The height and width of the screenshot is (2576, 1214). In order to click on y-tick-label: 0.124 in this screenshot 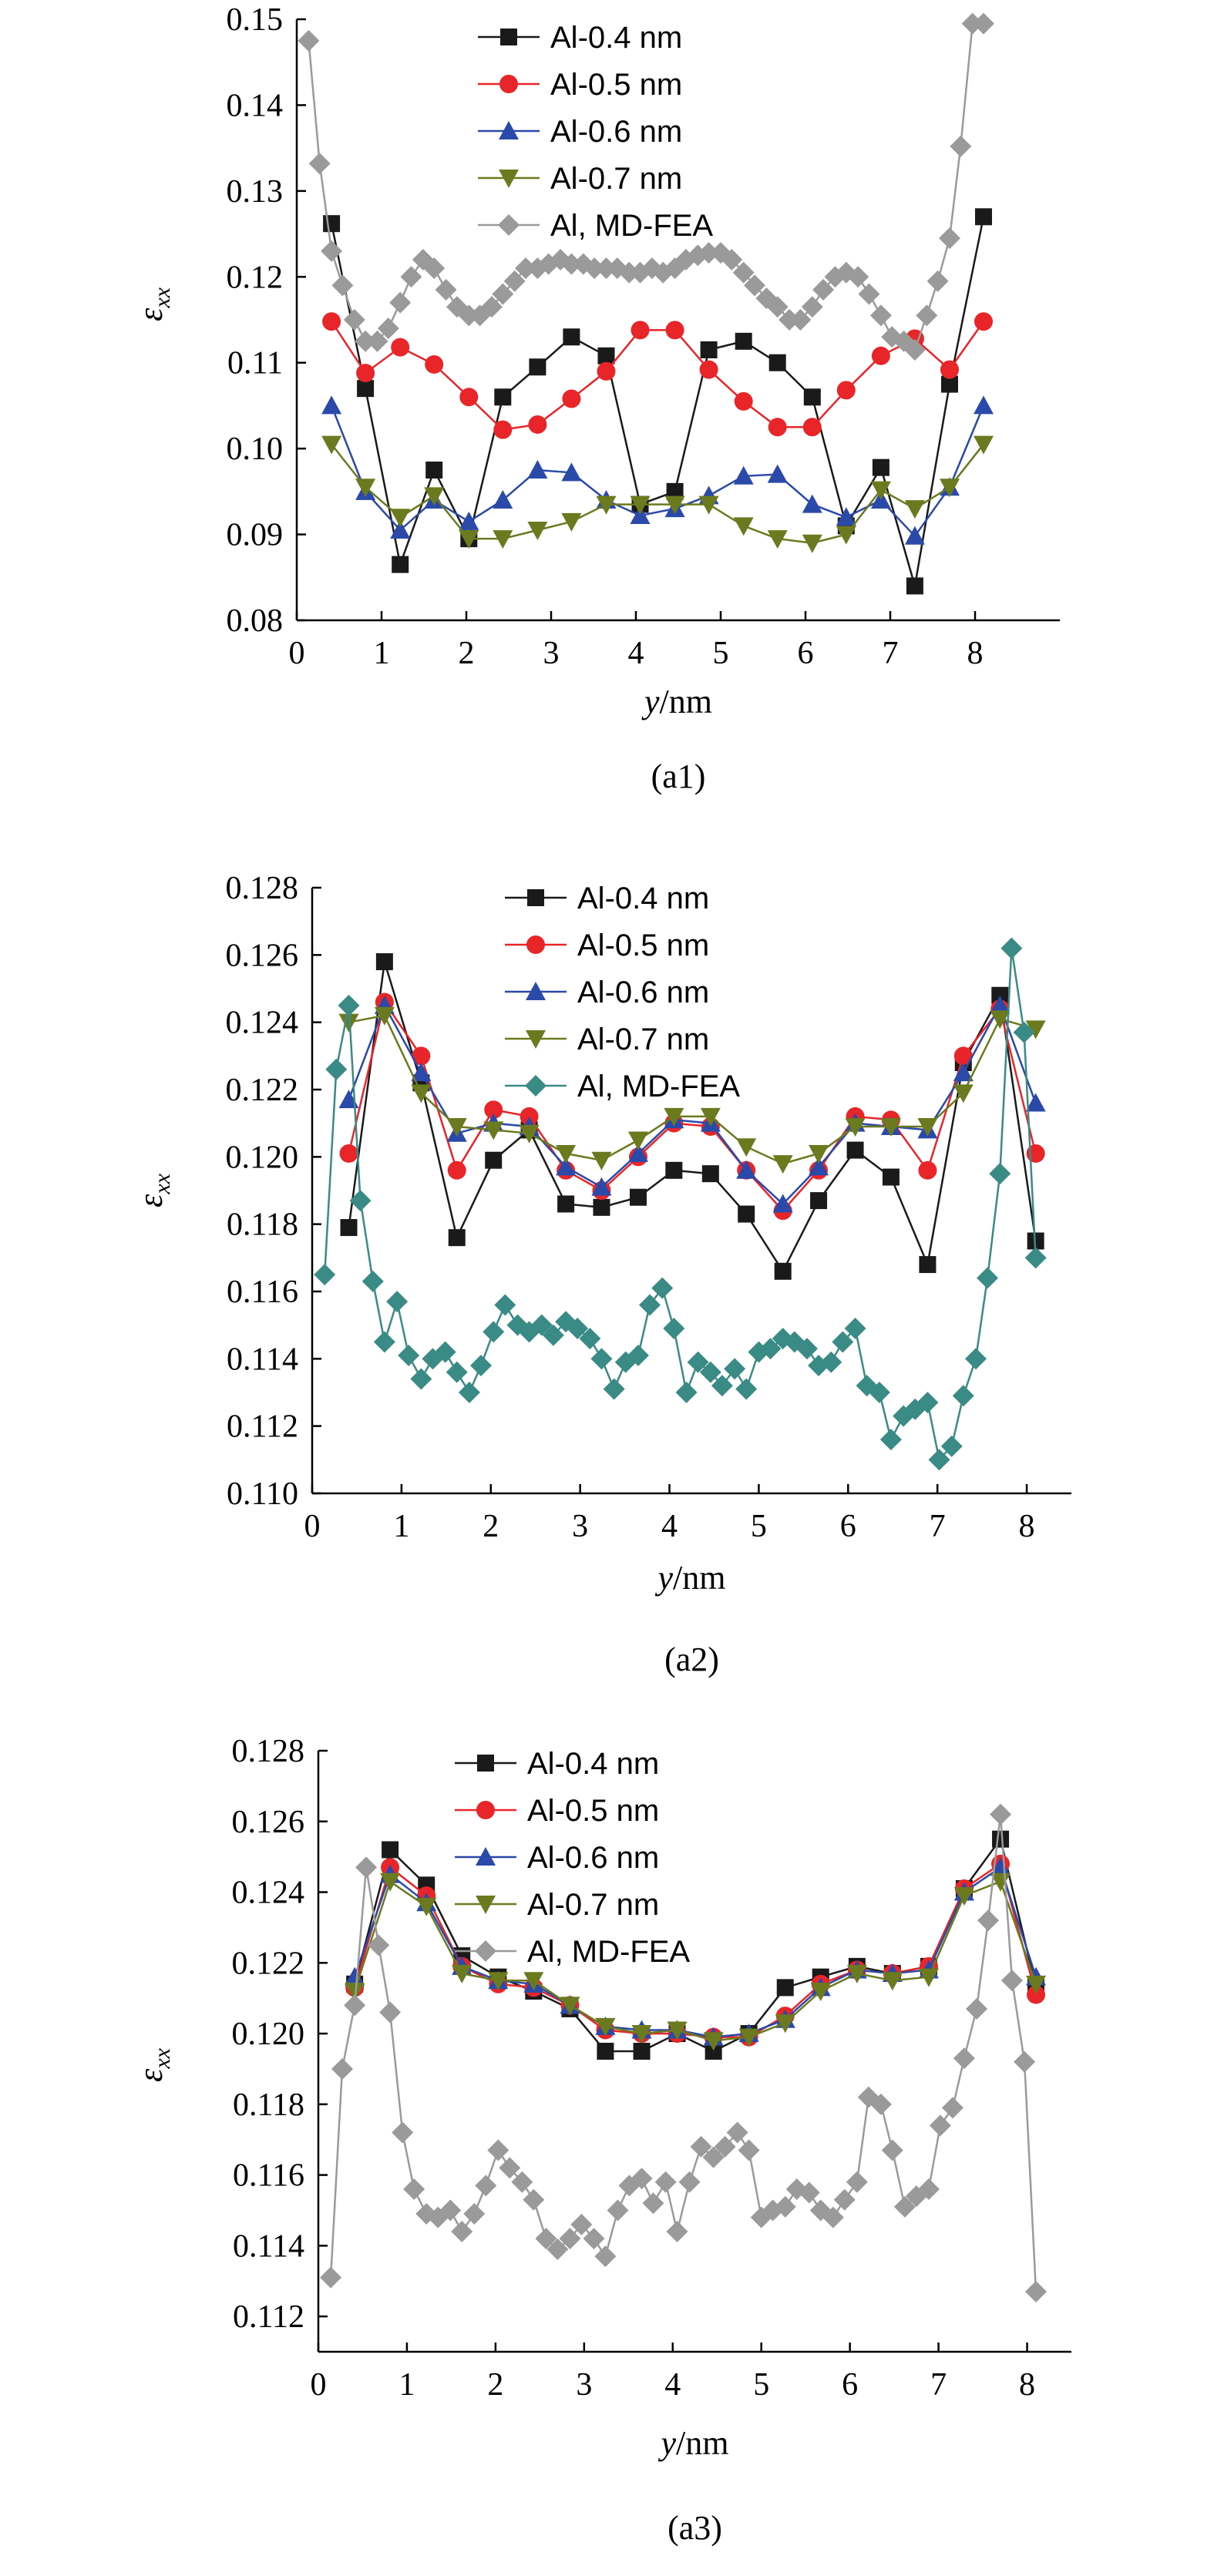, I will do `click(268, 1893)`.